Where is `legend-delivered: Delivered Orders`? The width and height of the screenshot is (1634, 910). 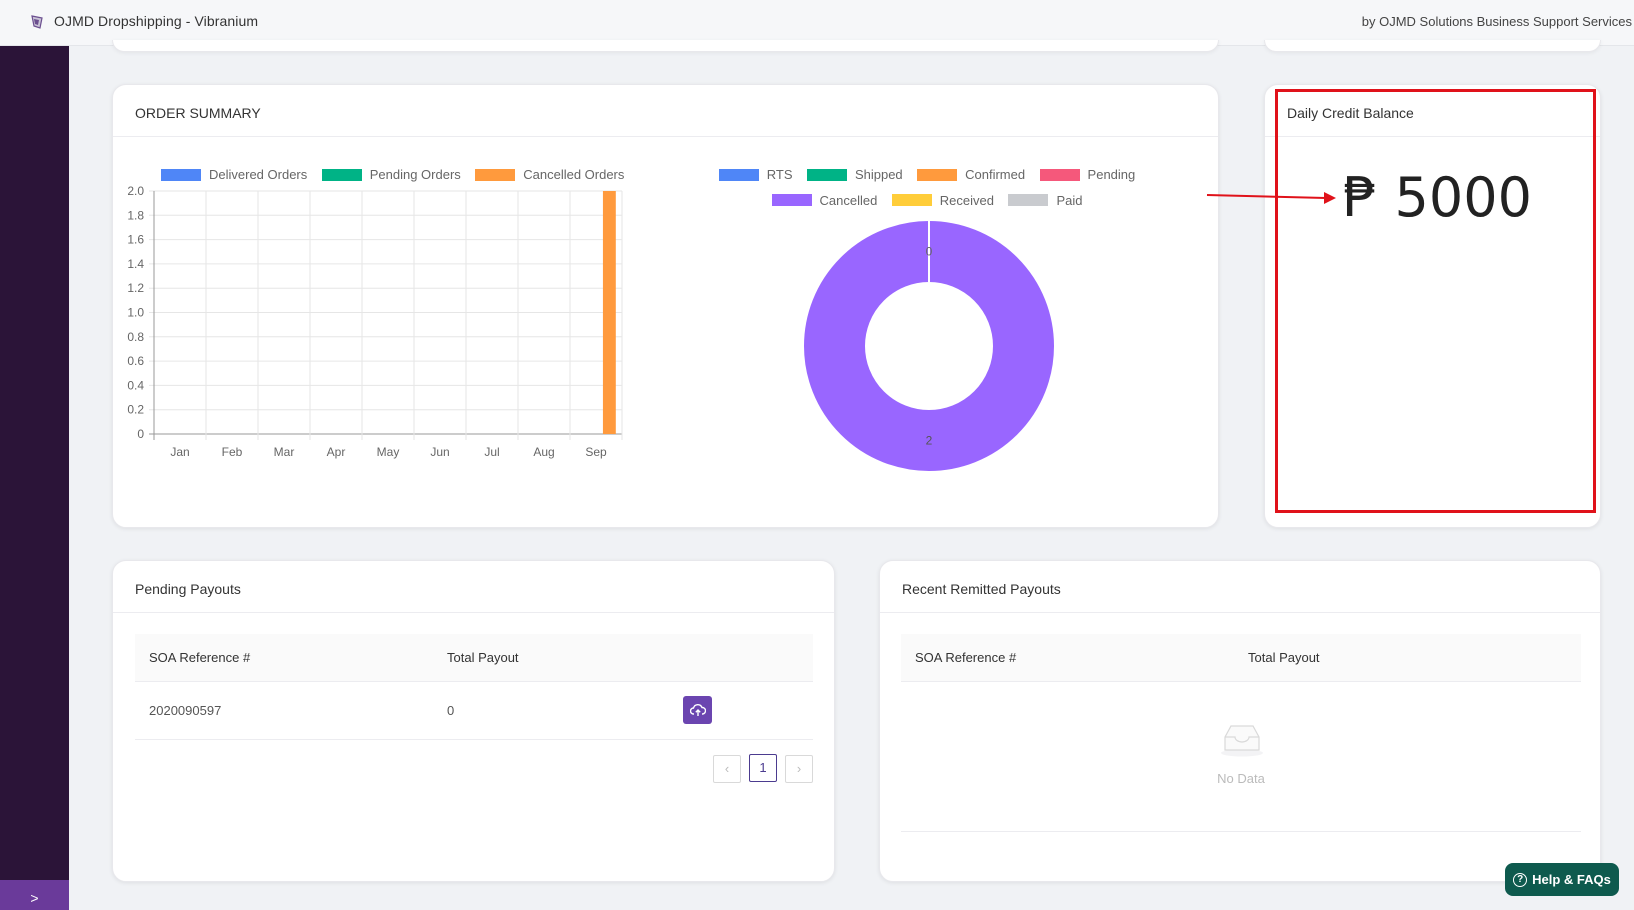
legend-delivered: Delivered Orders is located at coordinates (234, 174).